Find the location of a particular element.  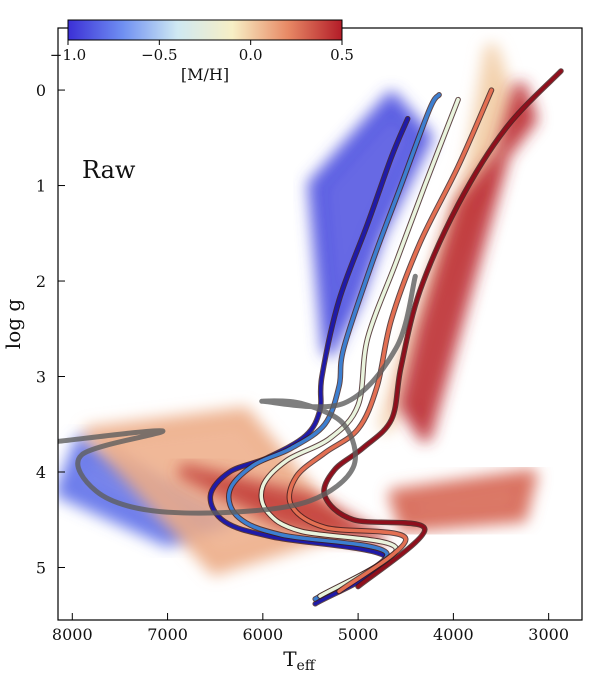

y-tick-label: 2 is located at coordinates (41, 281).